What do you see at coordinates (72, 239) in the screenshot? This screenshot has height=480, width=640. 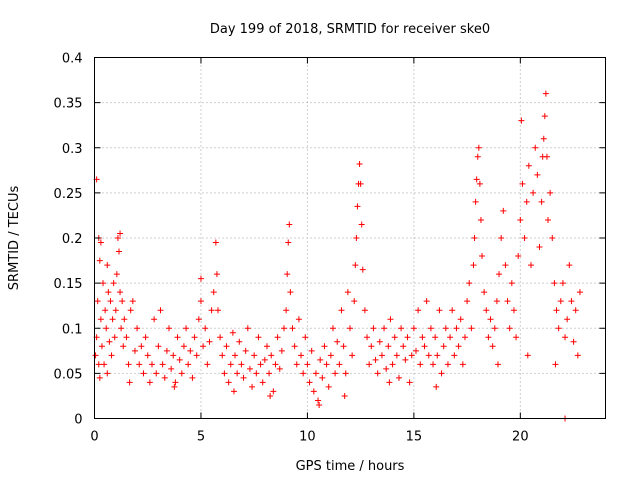 I see `y-tick-label: 0.2` at bounding box center [72, 239].